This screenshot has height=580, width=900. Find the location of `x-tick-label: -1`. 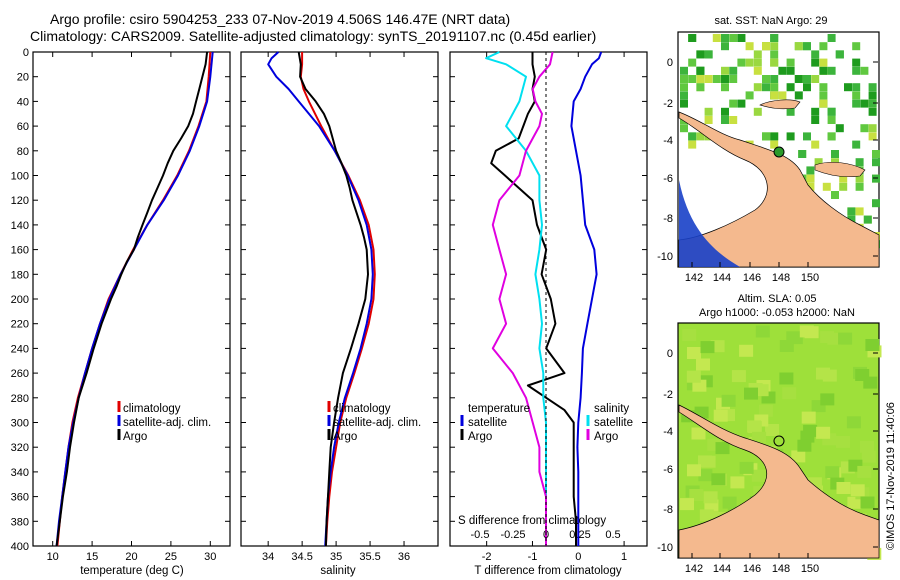

x-tick-label: -1 is located at coordinates (533, 557).